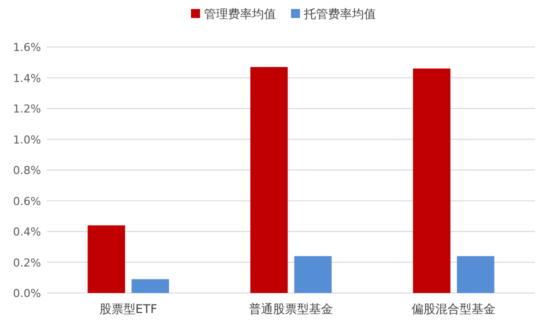  What do you see at coordinates (27, 139) in the screenshot?
I see `y-tick-label: 1.0%` at bounding box center [27, 139].